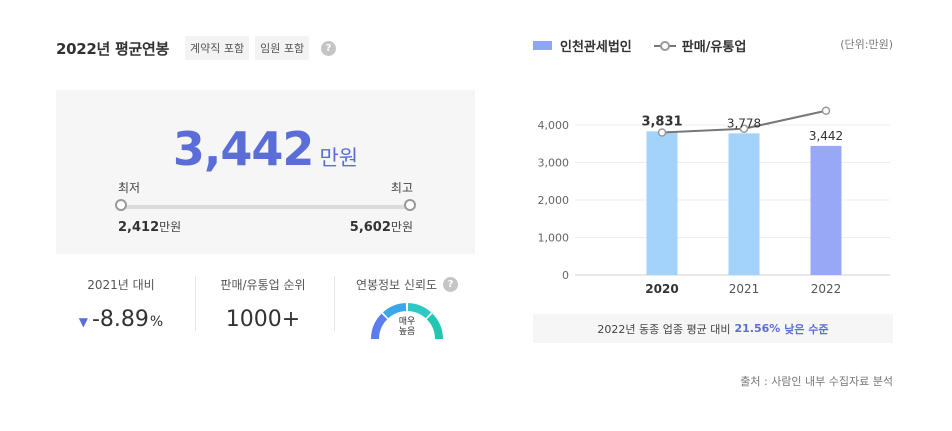  I want to click on y-tick-label: 1,000, so click(554, 238).